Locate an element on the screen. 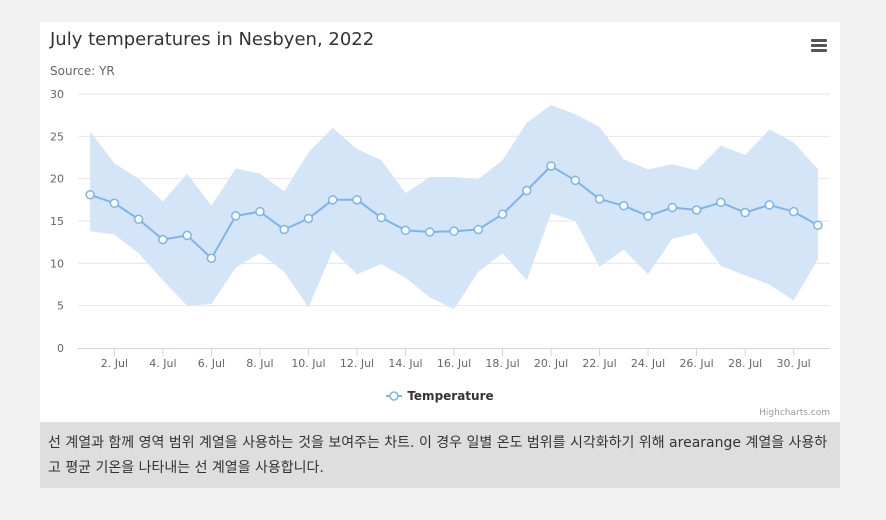 This screenshot has height=520, width=886. x-tick-label: 10. Jul is located at coordinates (308, 363).